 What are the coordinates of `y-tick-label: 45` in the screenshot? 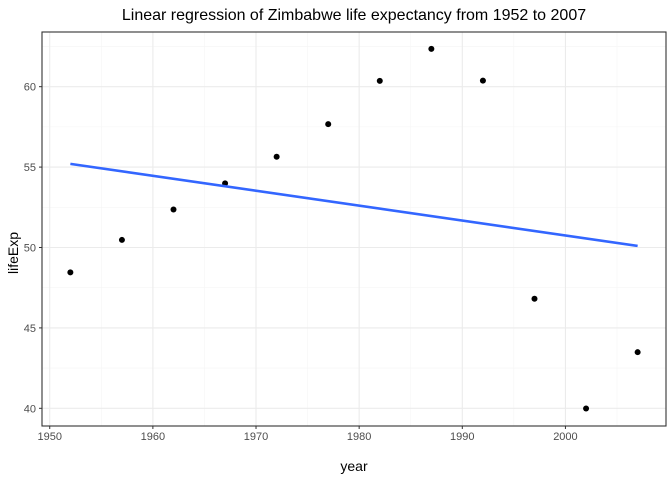 It's located at (30, 329).